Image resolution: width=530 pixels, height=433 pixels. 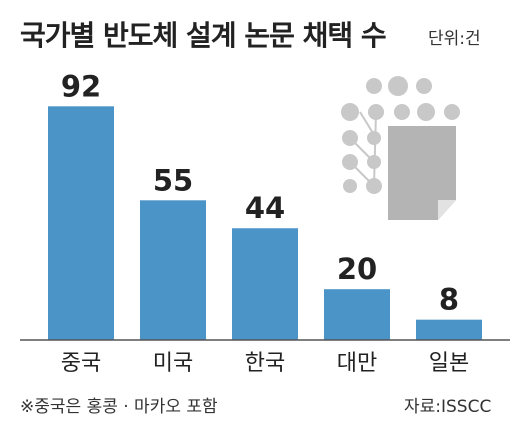 I want to click on chip-with-document-icon, so click(x=400, y=148).